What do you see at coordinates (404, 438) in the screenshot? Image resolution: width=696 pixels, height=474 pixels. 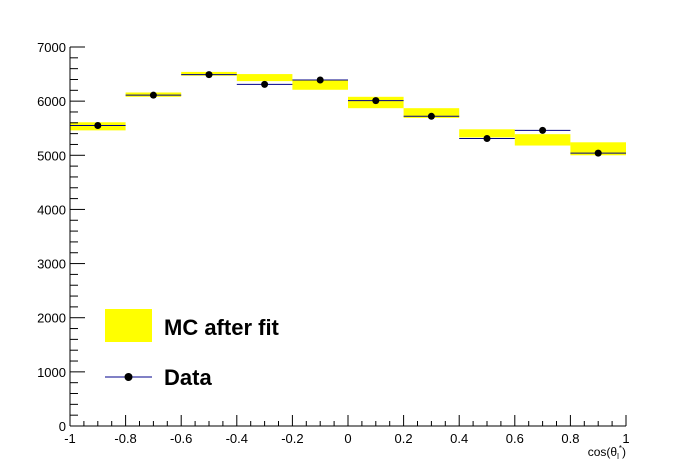 I see `x-tick-label: 0.2` at bounding box center [404, 438].